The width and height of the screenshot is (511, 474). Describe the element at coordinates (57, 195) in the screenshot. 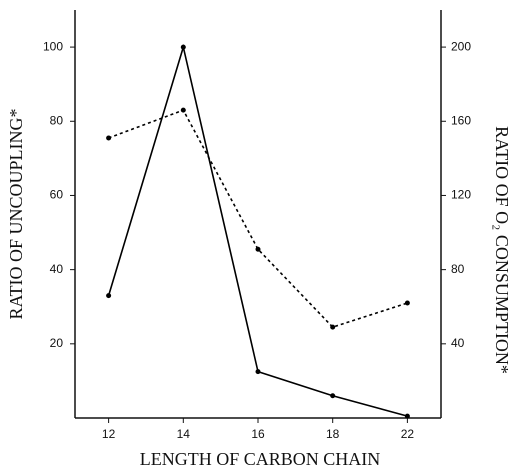

I see `y-tick-label: 60` at that location.